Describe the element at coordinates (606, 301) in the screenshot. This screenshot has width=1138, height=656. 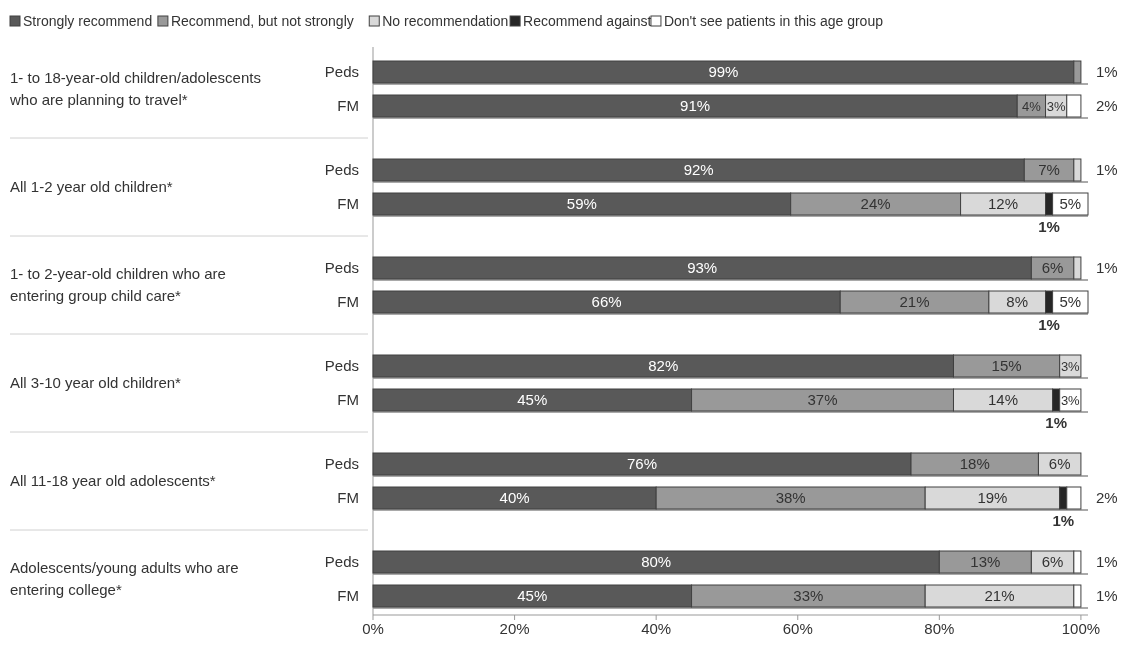
I see `data-label: 66%` at that location.